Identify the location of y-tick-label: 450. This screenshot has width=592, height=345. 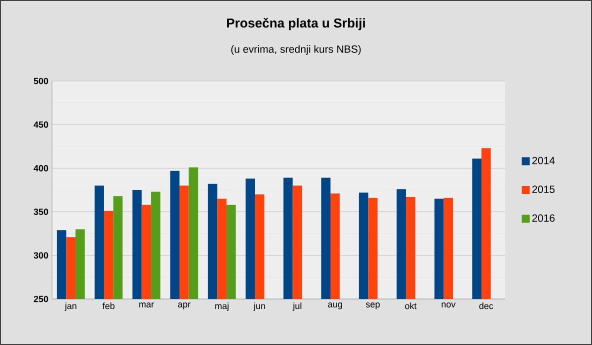
(41, 124).